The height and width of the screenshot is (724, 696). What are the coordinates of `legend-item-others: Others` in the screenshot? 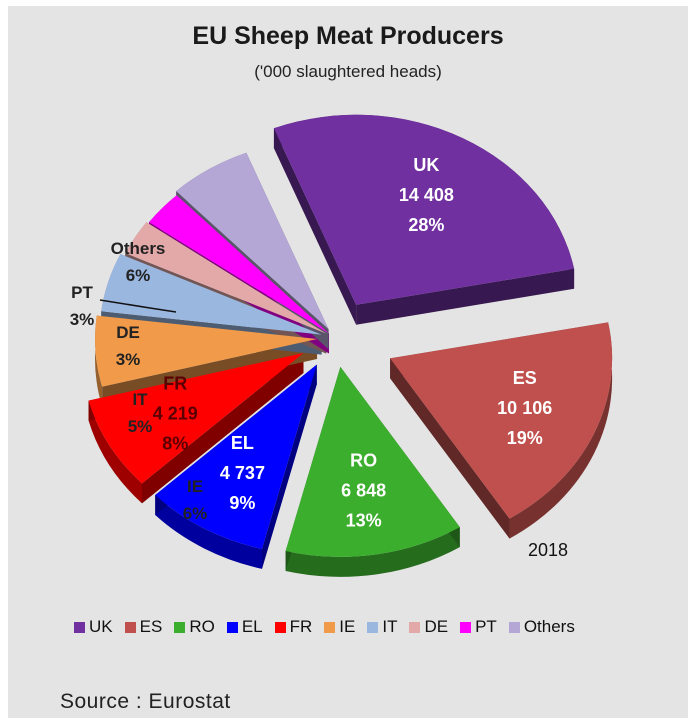 It's located at (541, 627).